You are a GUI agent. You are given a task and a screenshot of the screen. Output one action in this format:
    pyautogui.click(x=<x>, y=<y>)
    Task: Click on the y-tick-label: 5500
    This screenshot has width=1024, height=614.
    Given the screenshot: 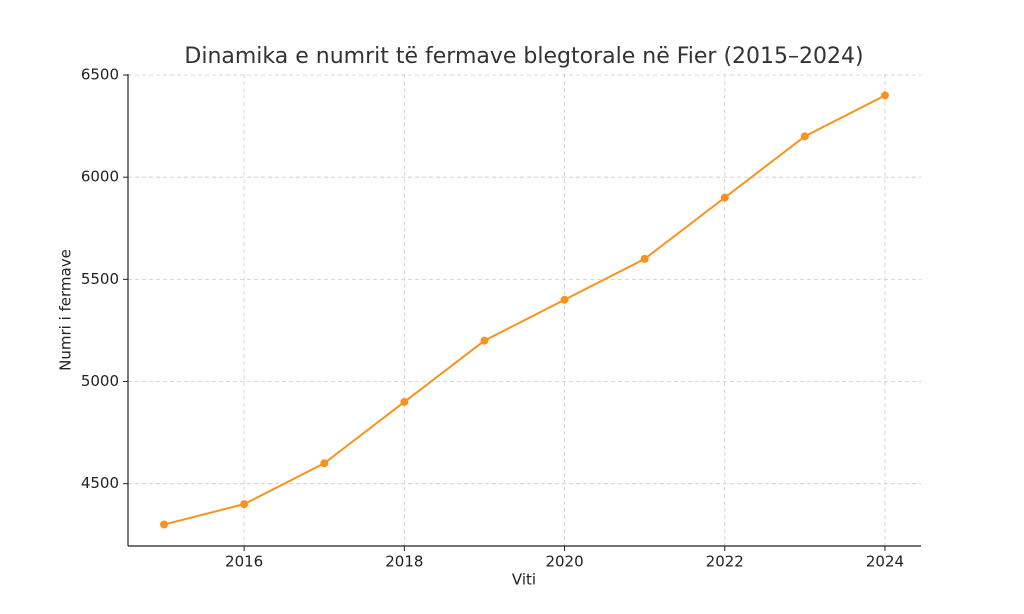 What is the action you would take?
    pyautogui.click(x=100, y=279)
    